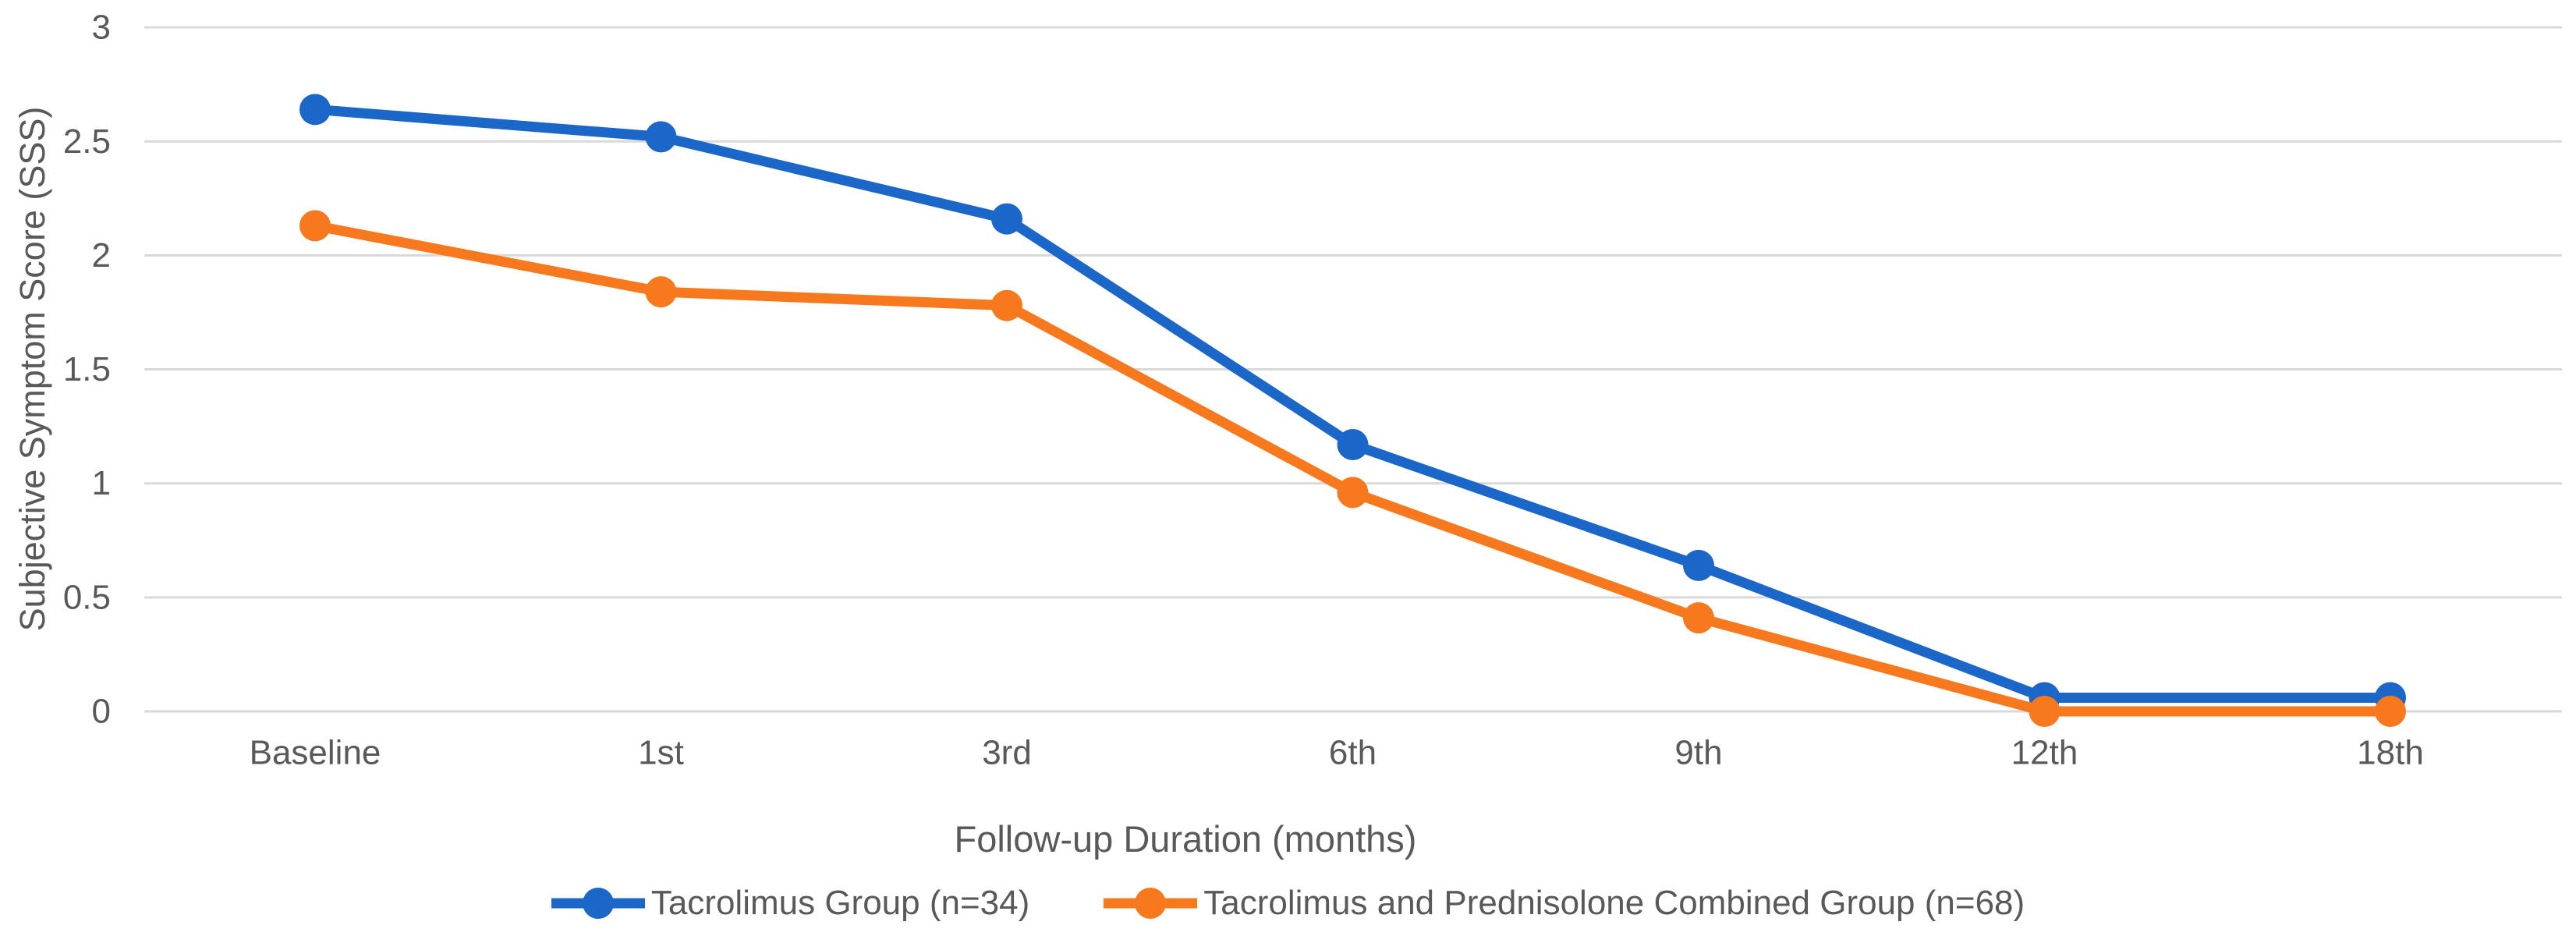 The width and height of the screenshot is (2576, 936). I want to click on x-tick-label: 9th, so click(1698, 753).